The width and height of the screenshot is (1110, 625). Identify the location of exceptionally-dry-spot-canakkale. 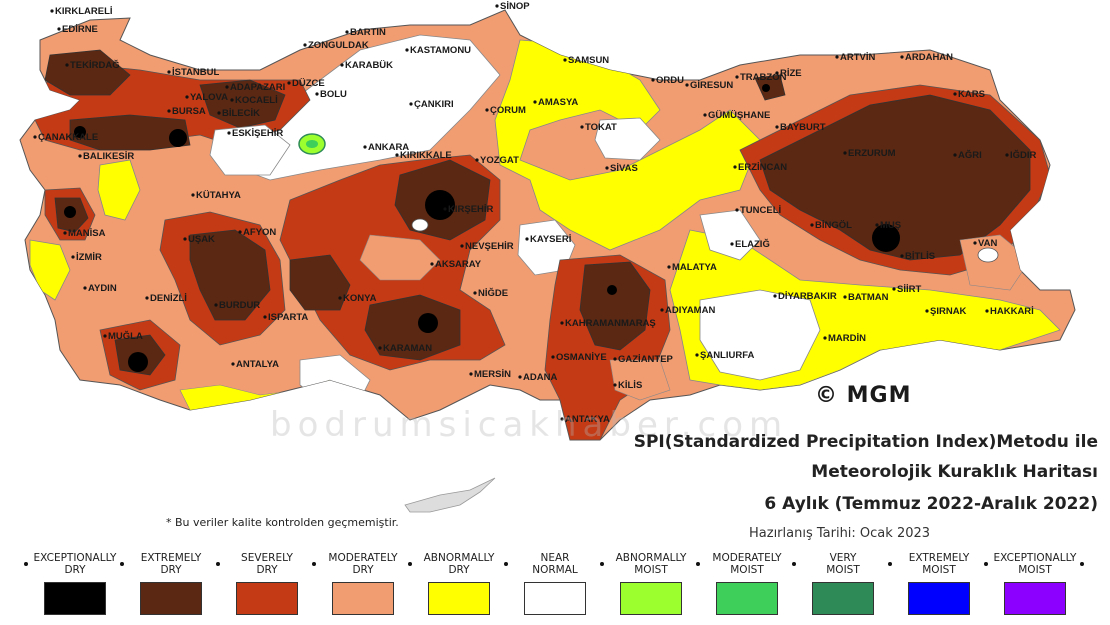
(178, 138).